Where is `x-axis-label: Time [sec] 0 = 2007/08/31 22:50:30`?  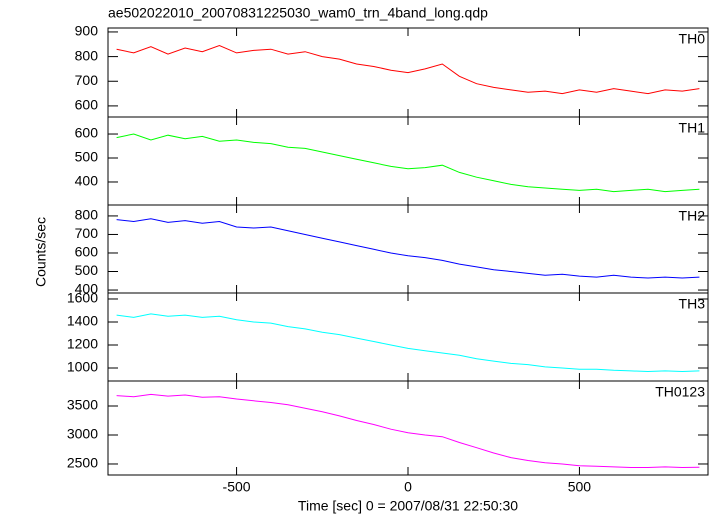 x-axis-label: Time [sec] 0 = 2007/08/31 22:50:30 is located at coordinates (408, 506).